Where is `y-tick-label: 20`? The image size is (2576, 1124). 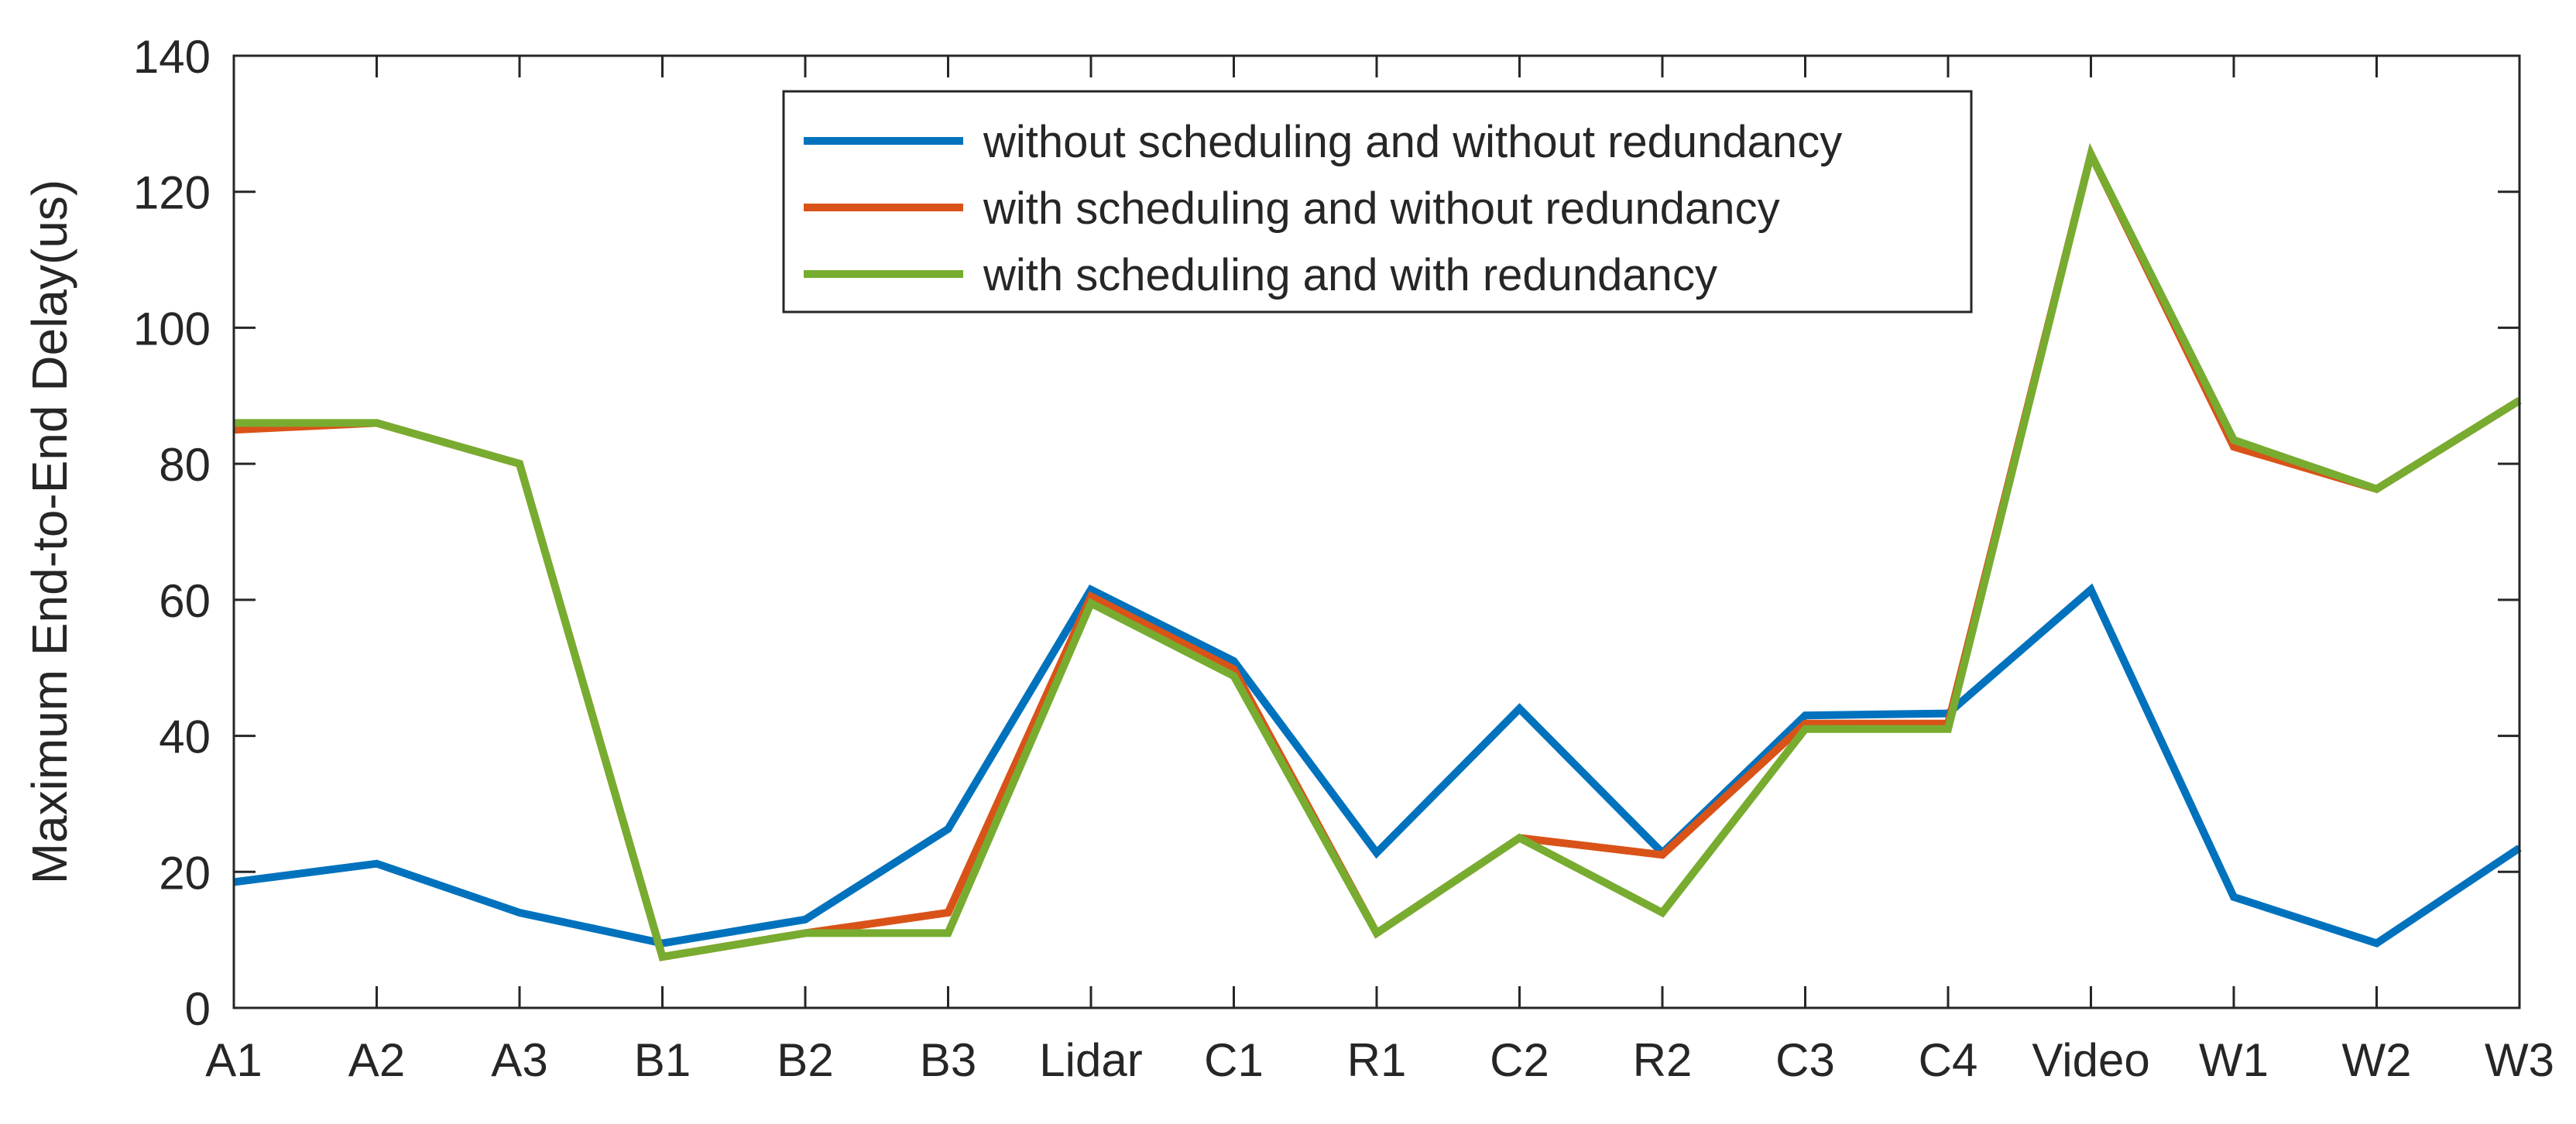 y-tick-label: 20 is located at coordinates (185, 873).